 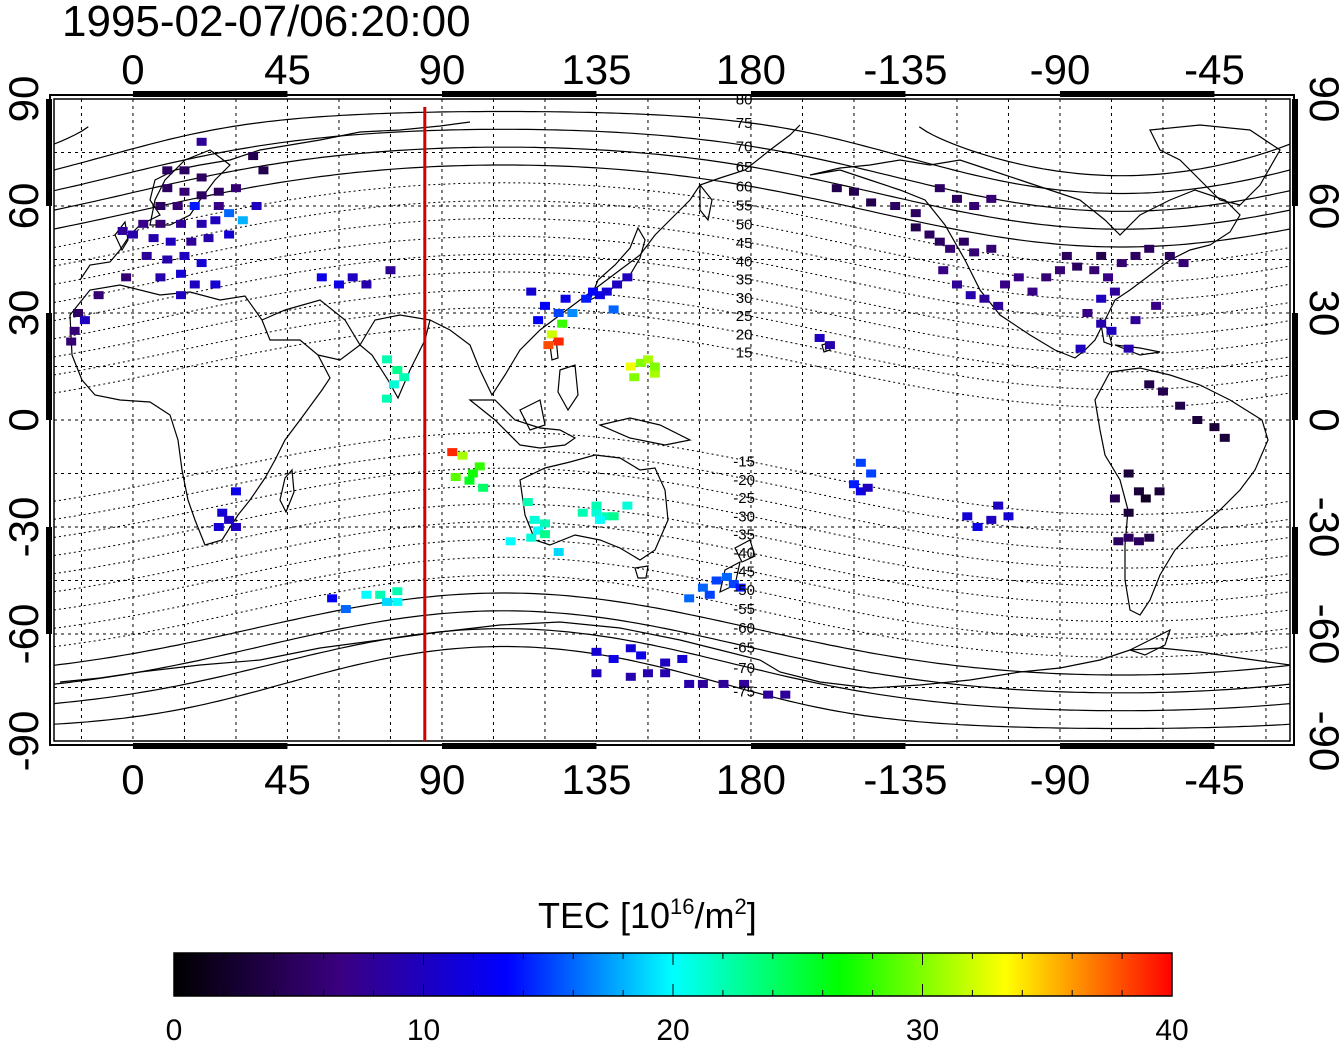 What do you see at coordinates (49, 152) in the screenshot?
I see `y-axis-bar-left` at bounding box center [49, 152].